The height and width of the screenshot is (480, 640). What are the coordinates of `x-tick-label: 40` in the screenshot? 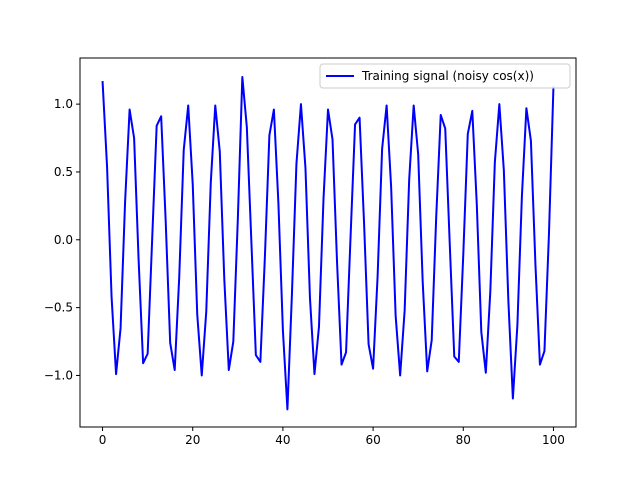 It's located at (282, 440).